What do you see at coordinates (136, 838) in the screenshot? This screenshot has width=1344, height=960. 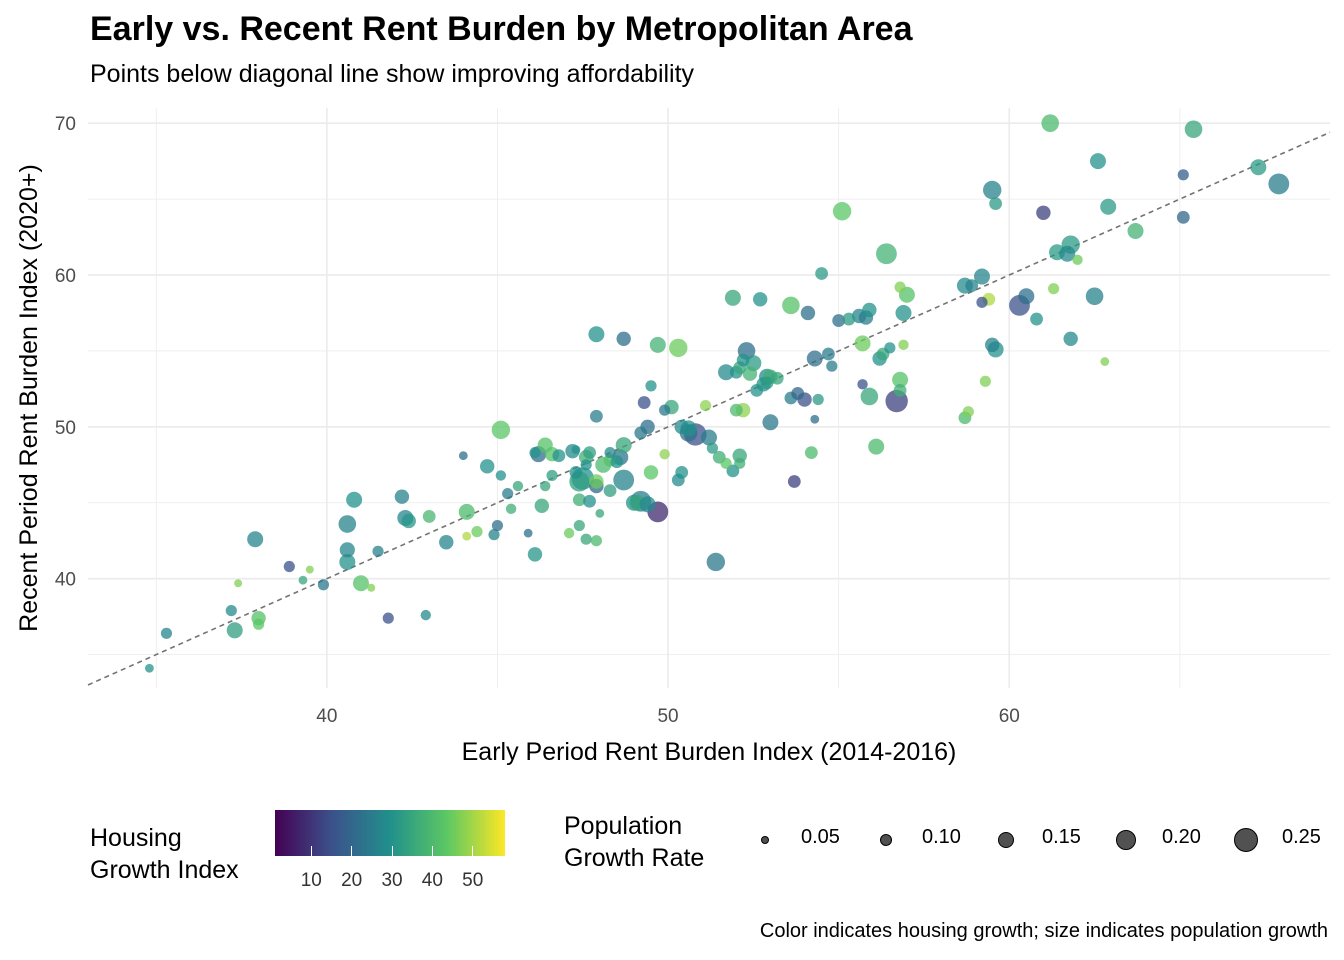 I see `color-legend-title-line1: Housing` at bounding box center [136, 838].